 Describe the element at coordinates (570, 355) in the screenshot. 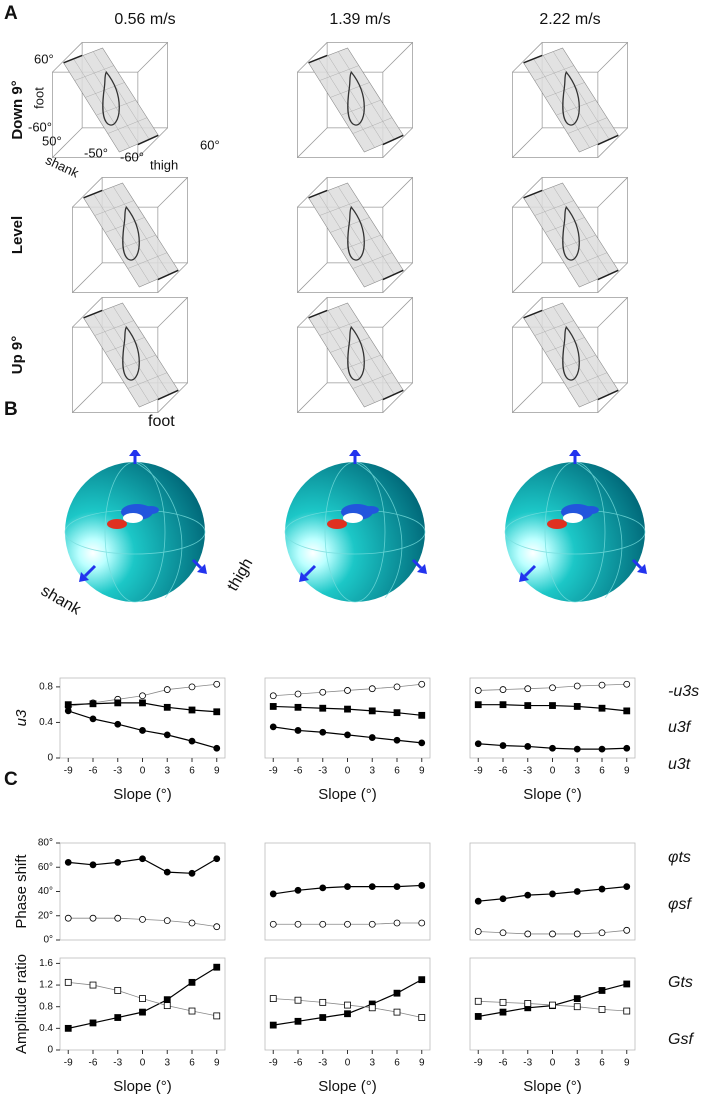

I see `state-space-plot` at that location.